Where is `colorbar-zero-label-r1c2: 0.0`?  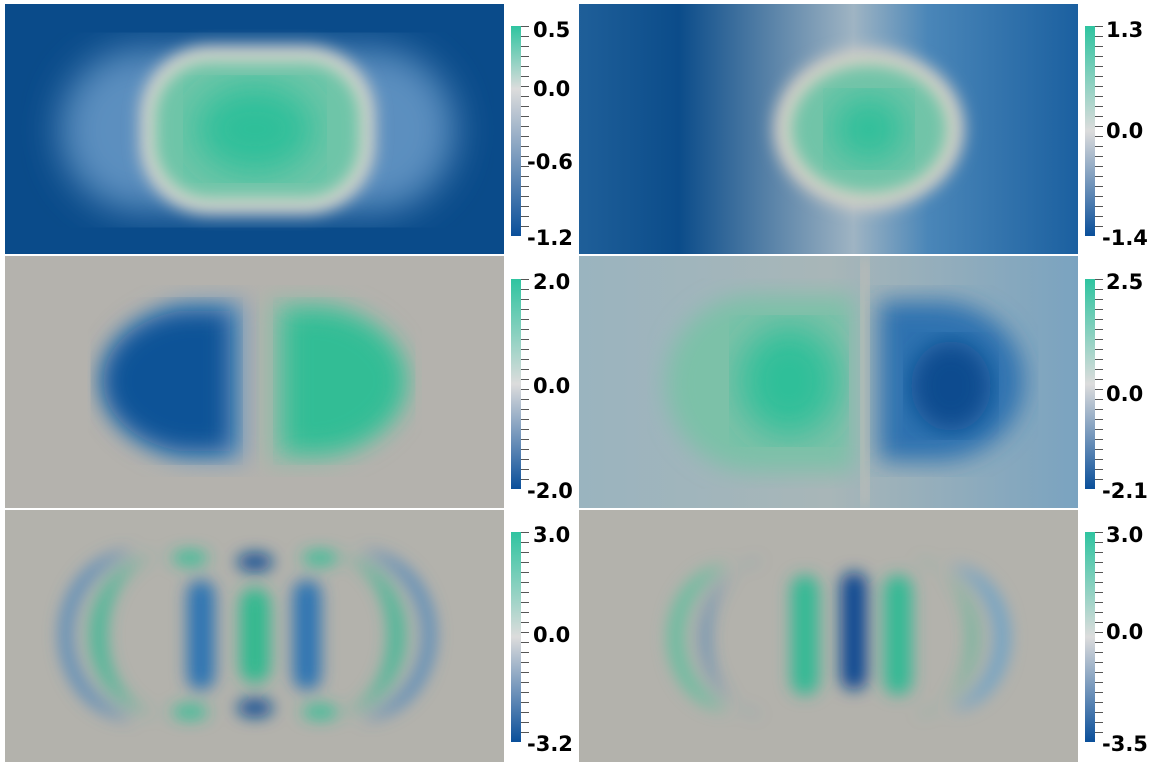
colorbar-zero-label-r1c2: 0.0 is located at coordinates (1125, 131).